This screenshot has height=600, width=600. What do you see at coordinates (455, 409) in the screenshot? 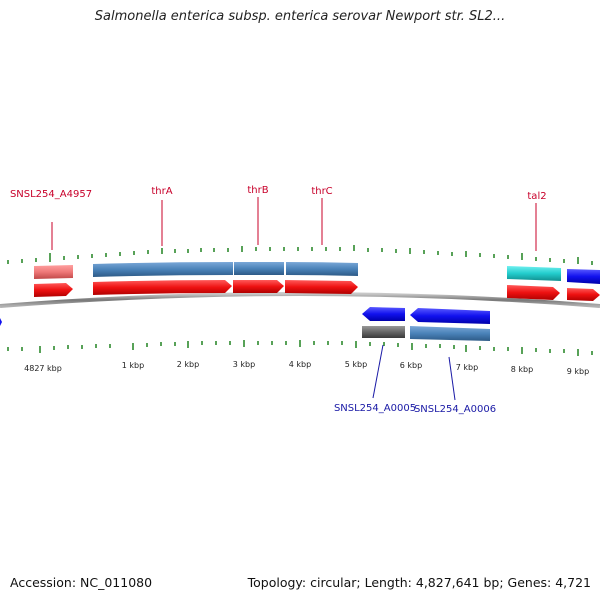
I see `gene-label-SNSL254_A0006: SNSL254_A0006` at bounding box center [455, 409].